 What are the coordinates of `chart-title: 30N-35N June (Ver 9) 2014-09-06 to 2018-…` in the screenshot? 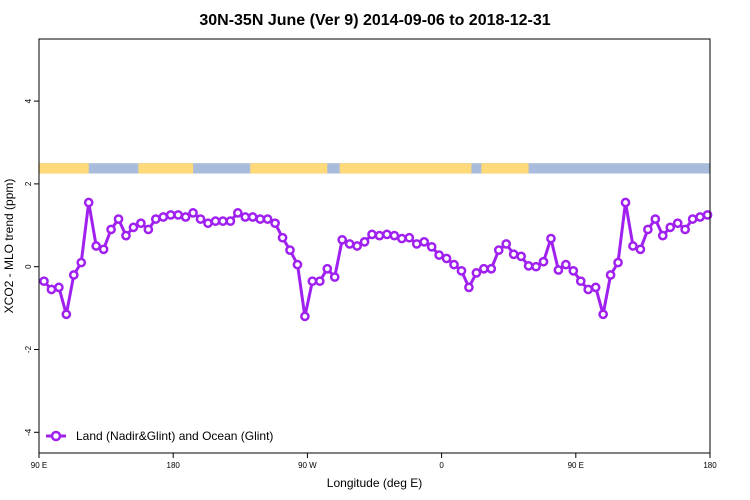 It's located at (374, 20).